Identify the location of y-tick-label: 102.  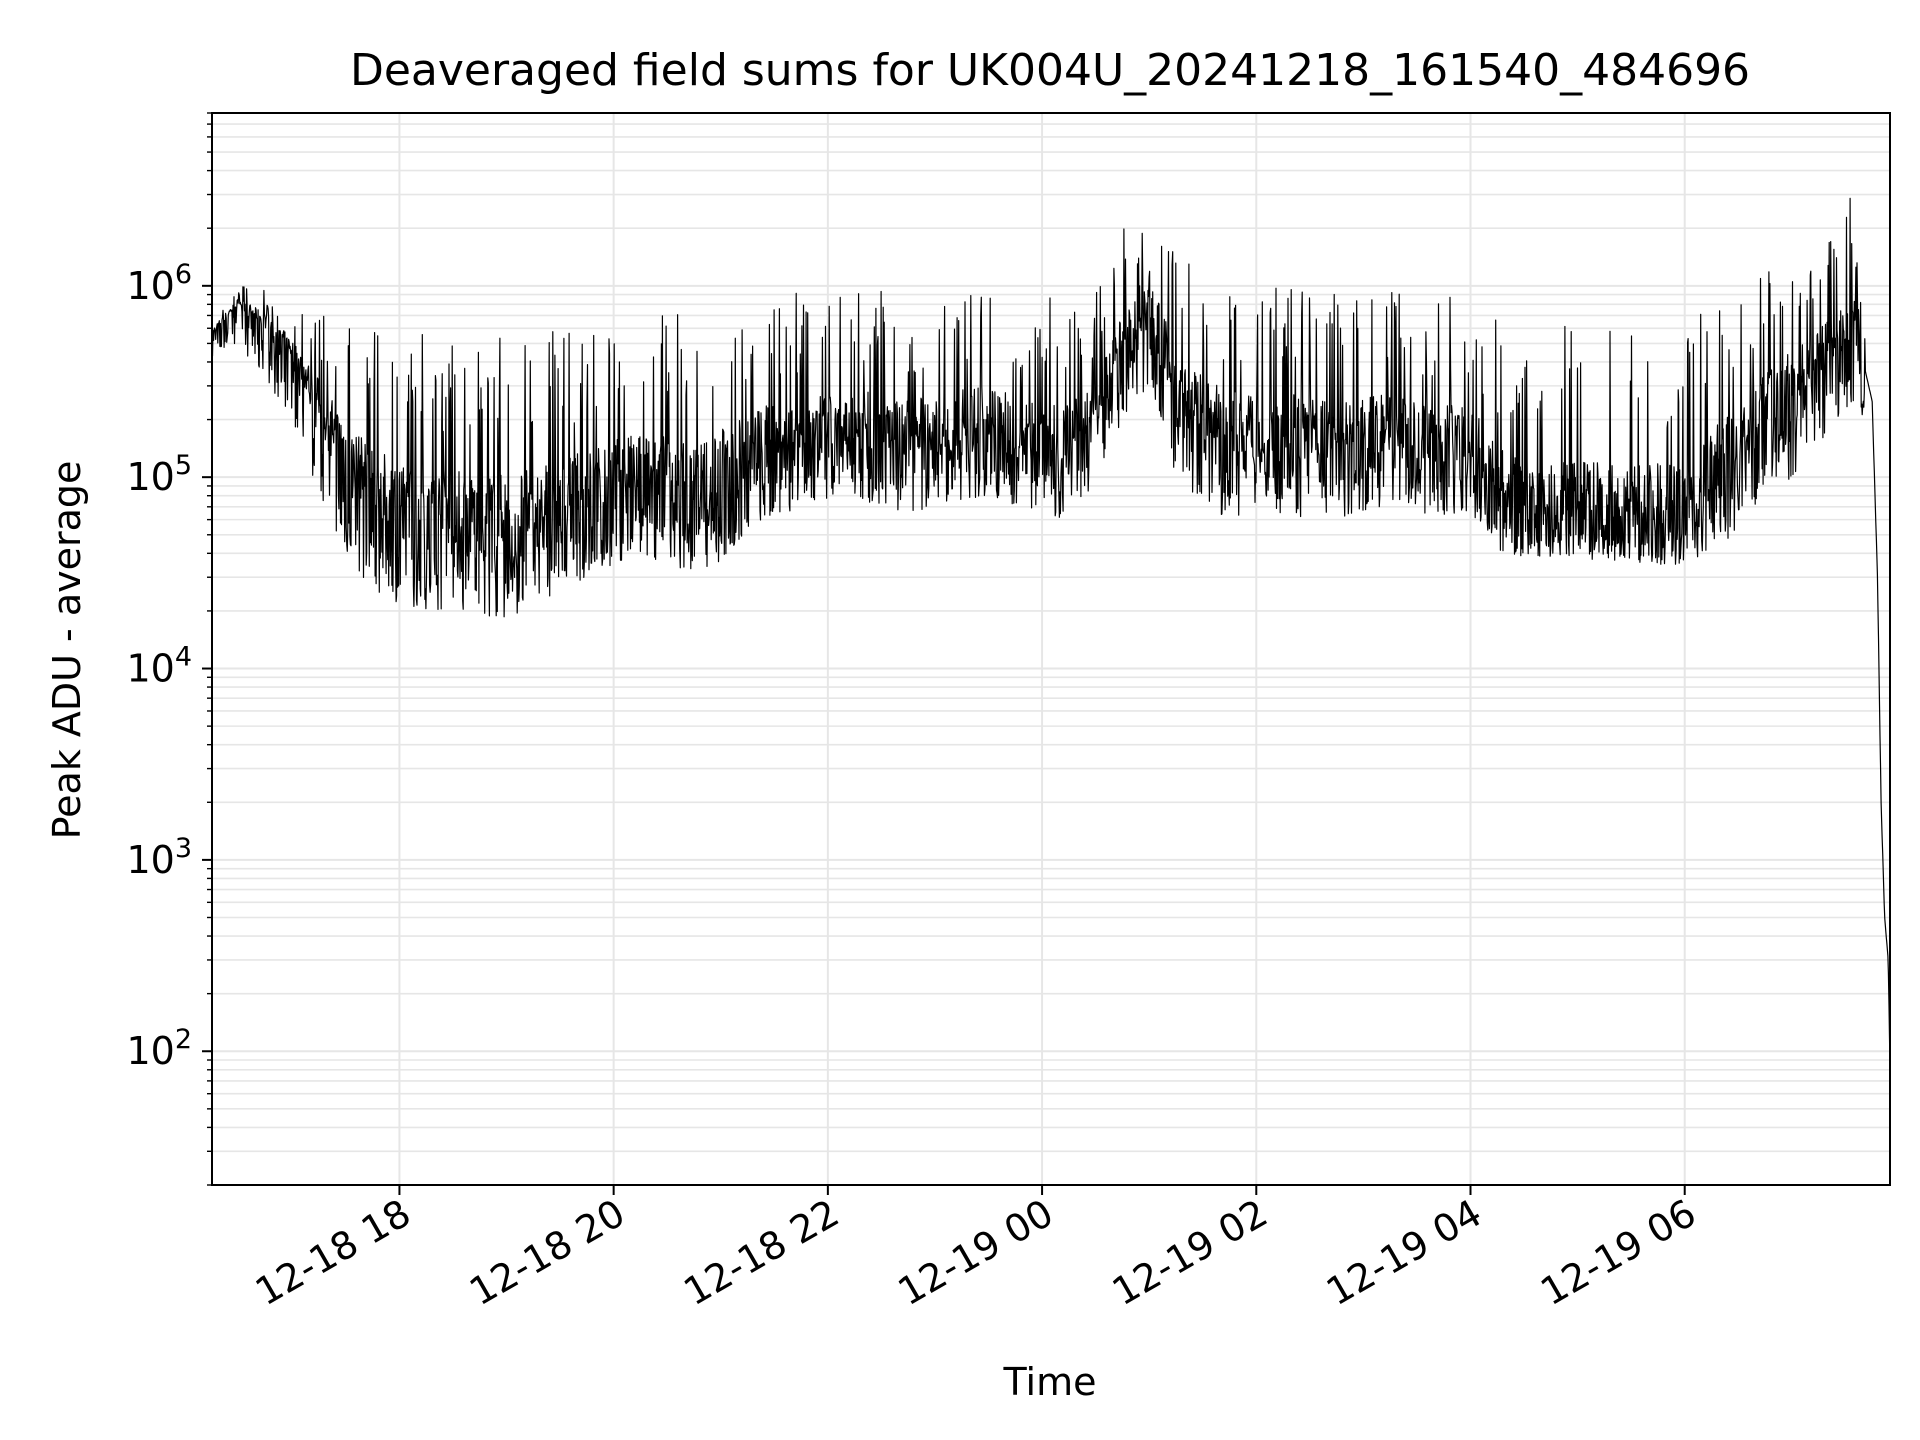
(159, 1048).